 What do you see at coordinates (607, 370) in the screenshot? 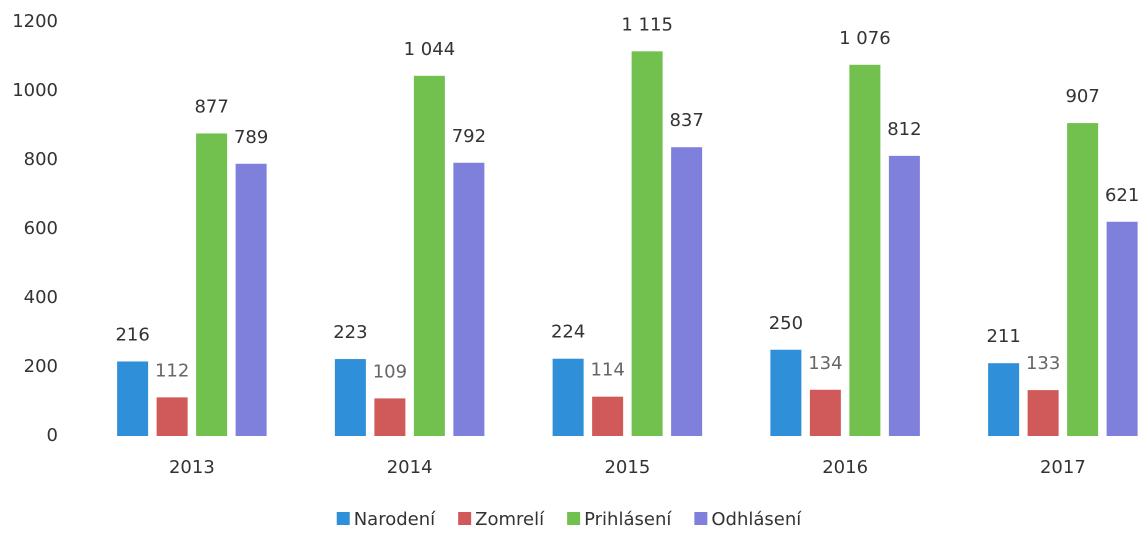
I see `value-label: 114` at bounding box center [607, 370].